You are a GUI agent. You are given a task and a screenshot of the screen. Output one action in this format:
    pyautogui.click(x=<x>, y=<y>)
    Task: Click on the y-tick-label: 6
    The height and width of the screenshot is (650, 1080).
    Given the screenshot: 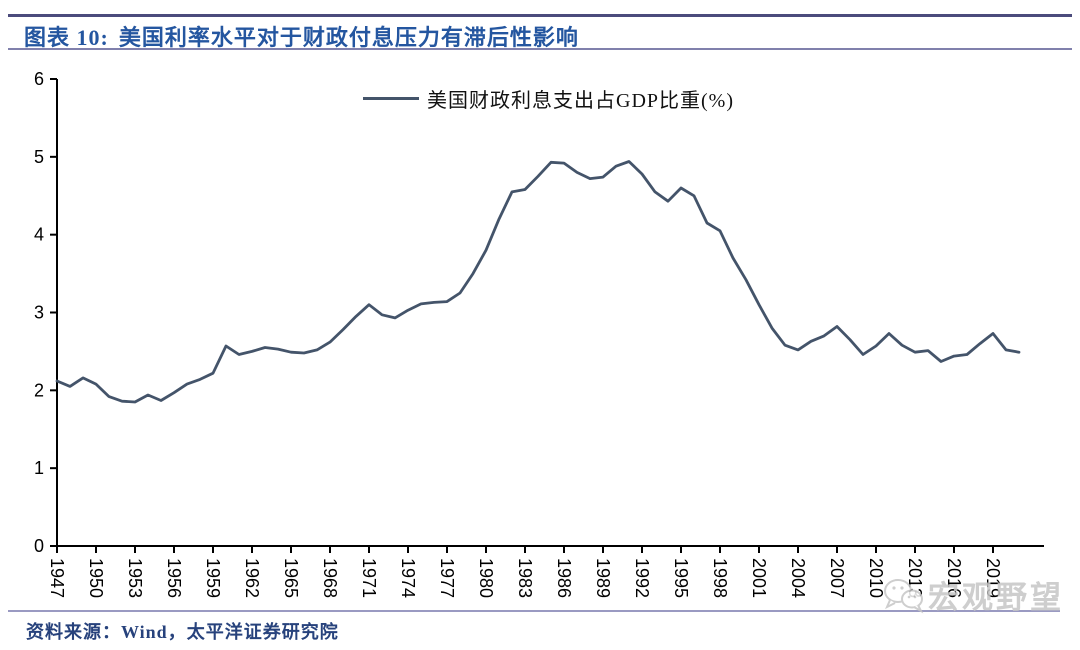 What is the action you would take?
    pyautogui.click(x=39, y=79)
    